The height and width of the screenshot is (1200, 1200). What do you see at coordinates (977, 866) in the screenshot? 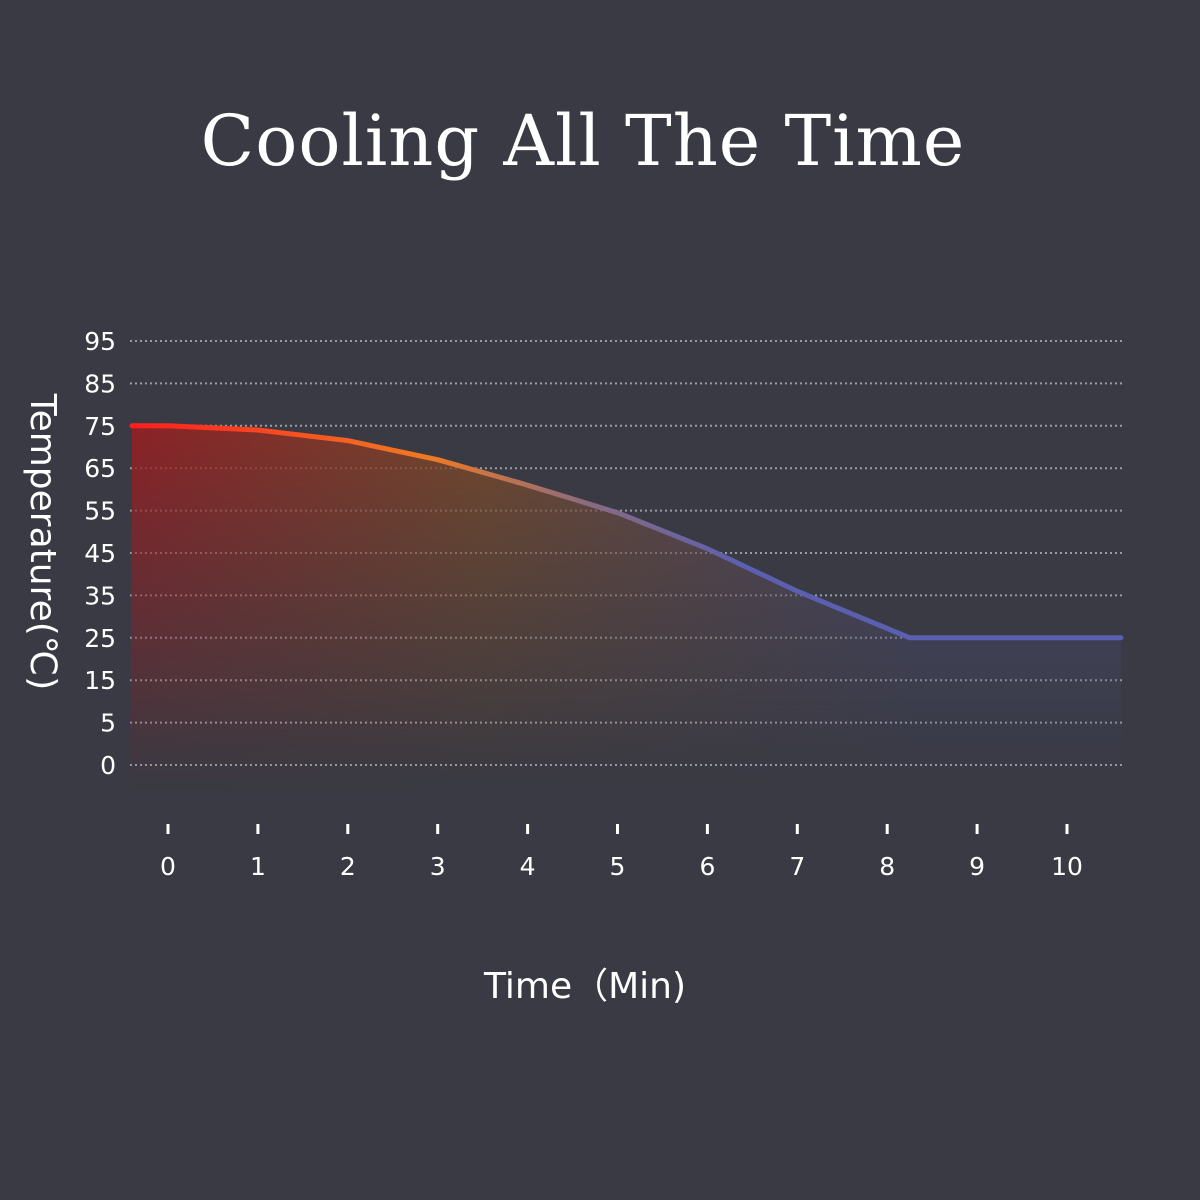
I see `x-tick-label: 9` at bounding box center [977, 866].